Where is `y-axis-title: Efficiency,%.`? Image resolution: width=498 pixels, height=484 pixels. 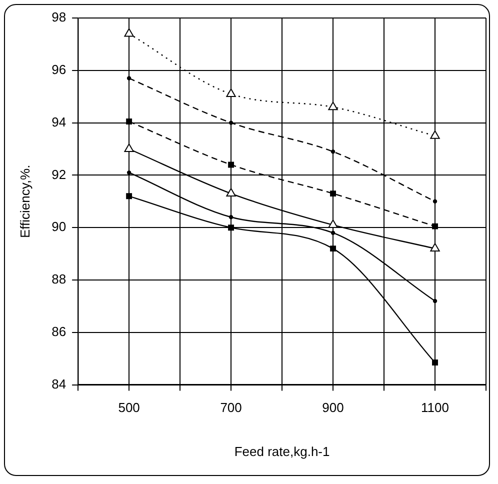
y-axis-title: Efficiency,%. is located at coordinates (24, 201).